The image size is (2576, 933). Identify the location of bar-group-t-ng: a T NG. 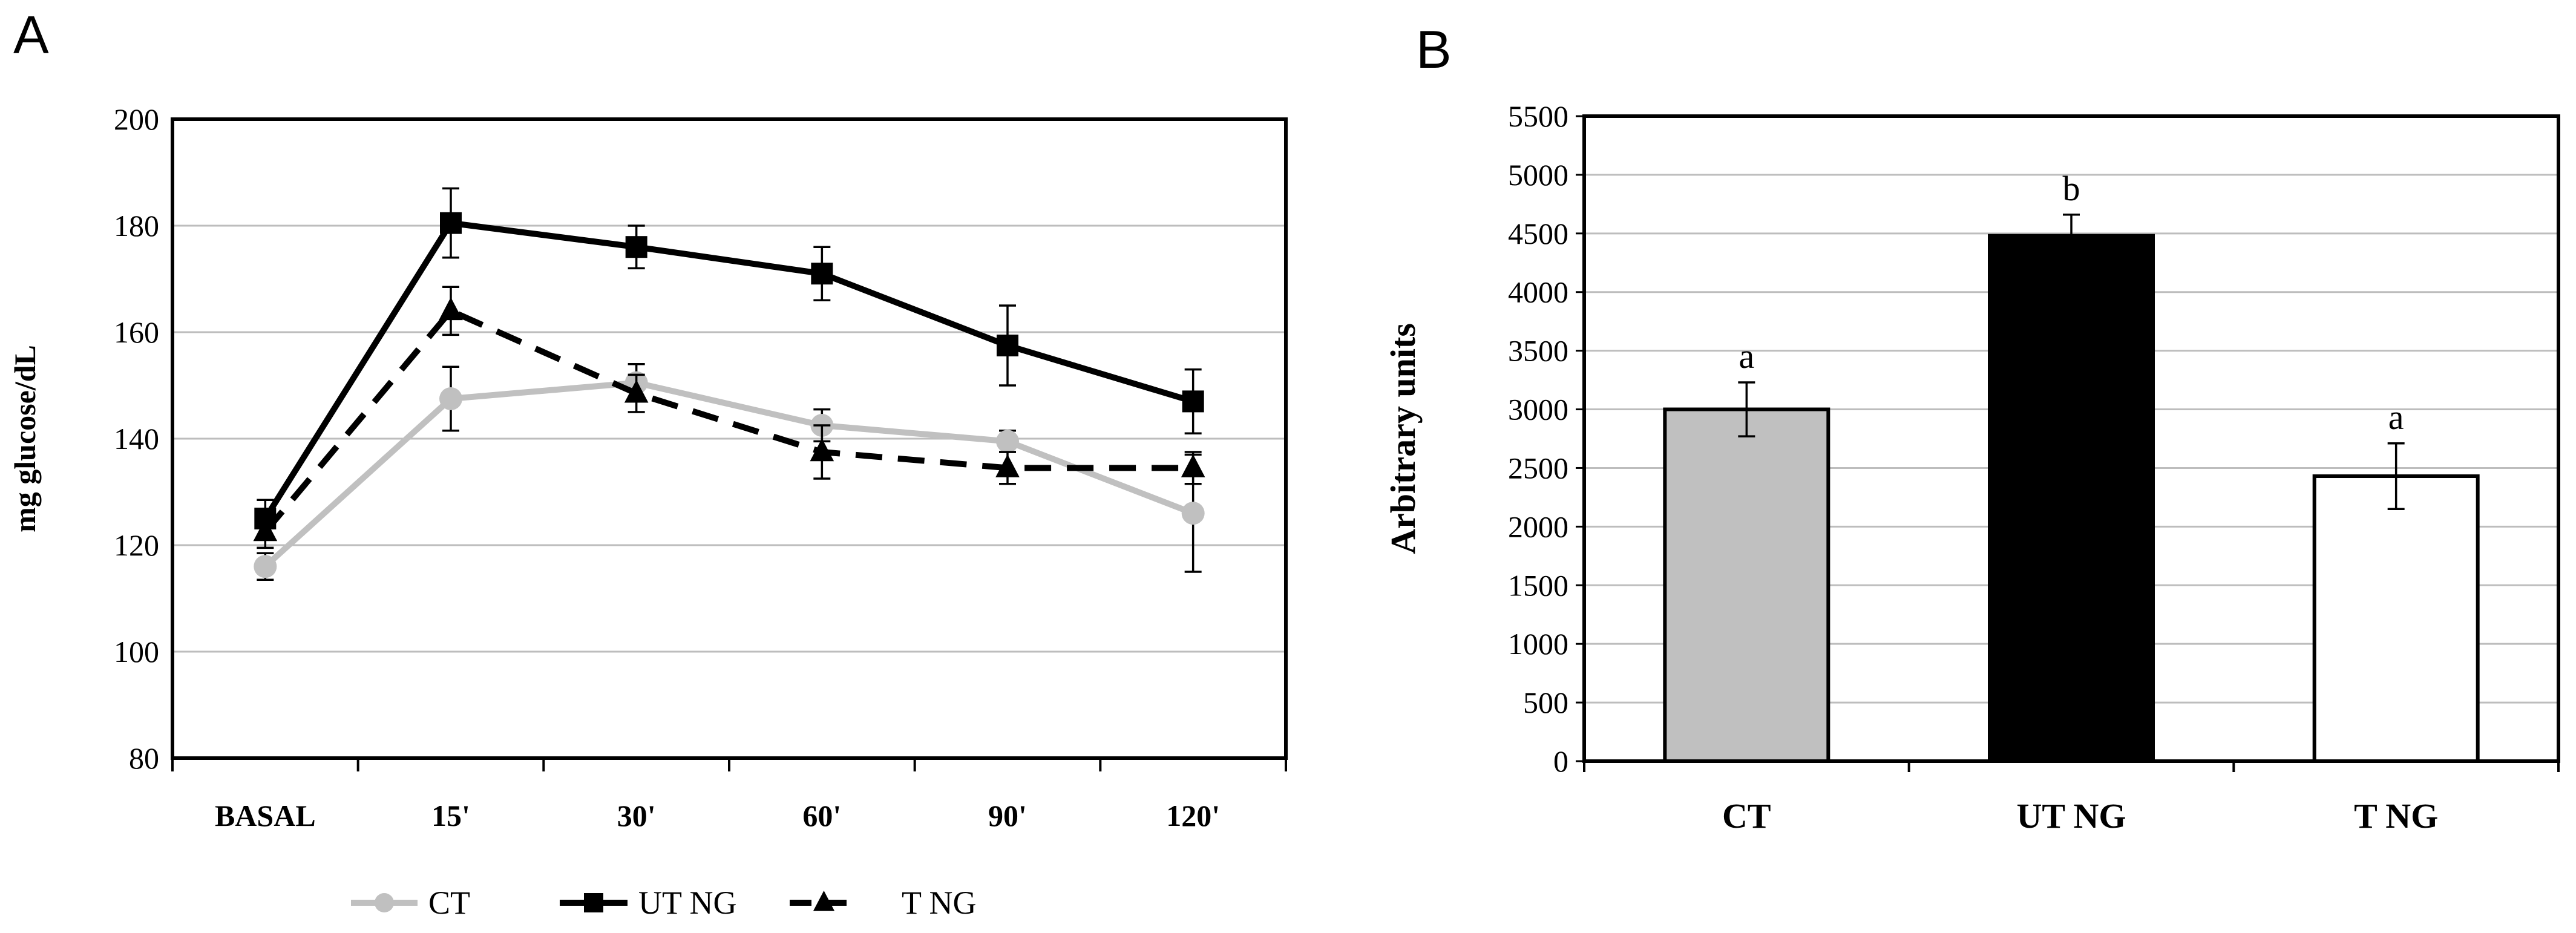
(2396, 617).